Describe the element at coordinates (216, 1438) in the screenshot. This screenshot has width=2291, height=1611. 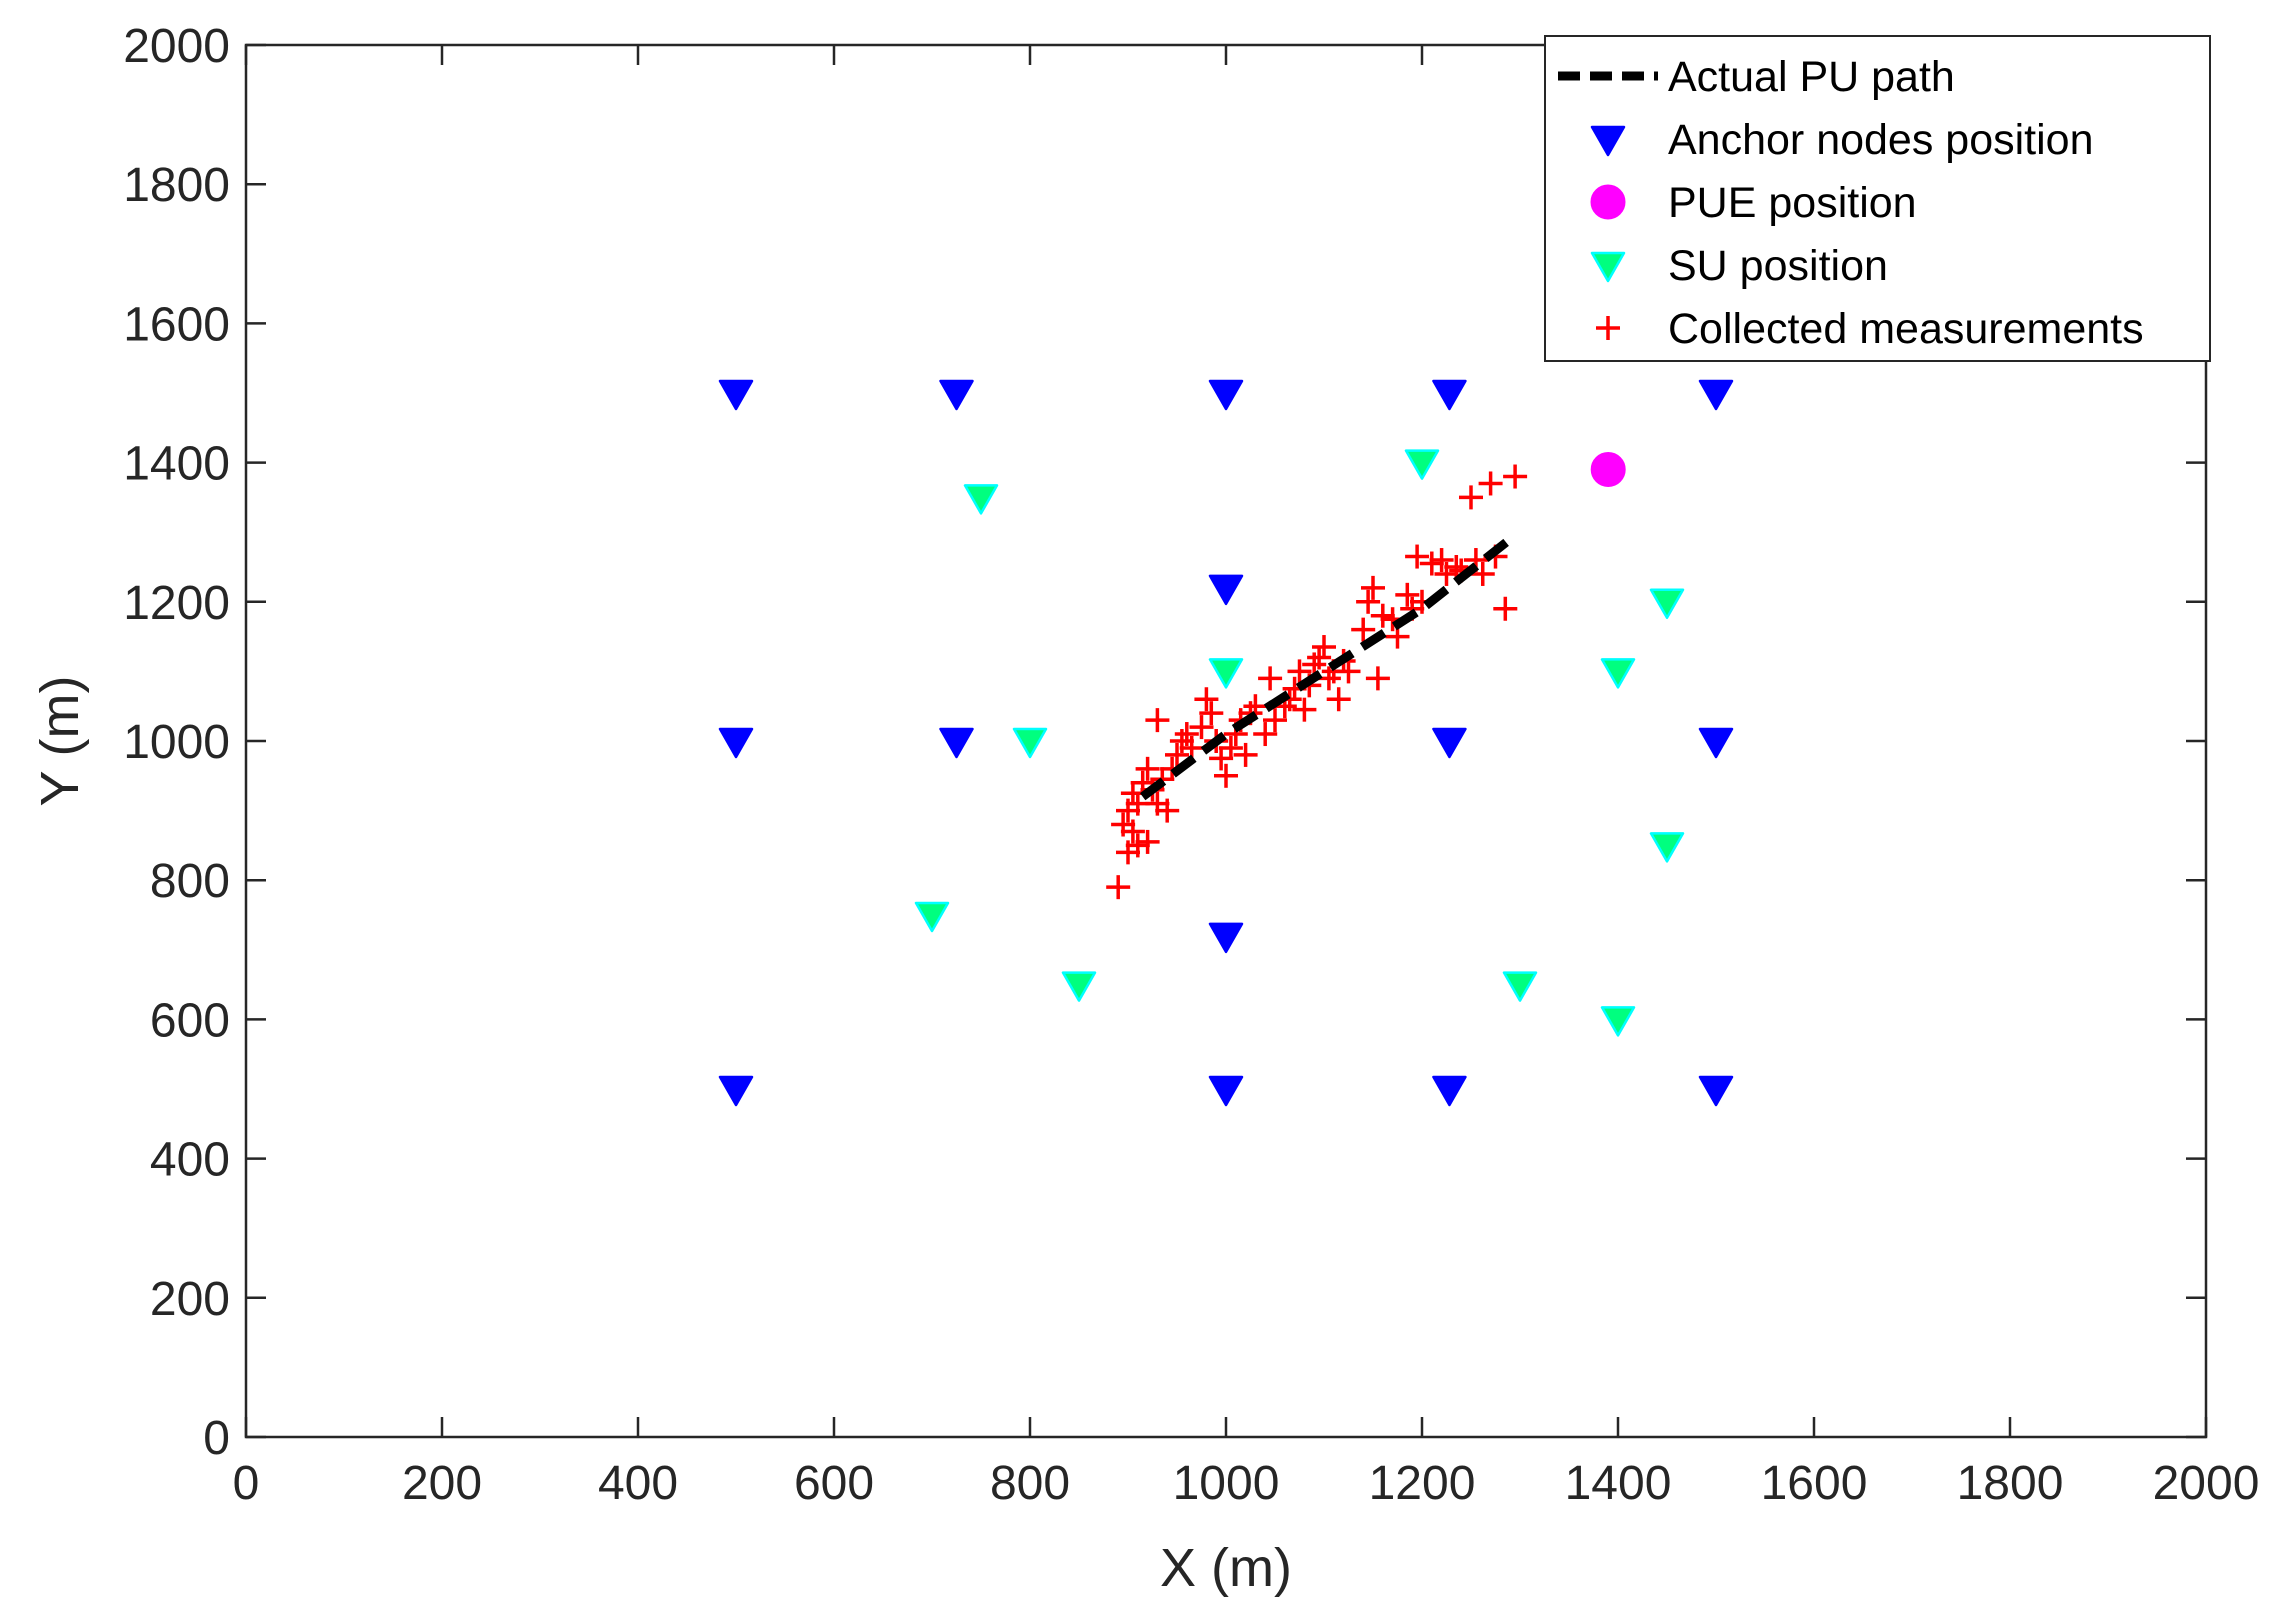
I see `y-tick-label: 0` at that location.